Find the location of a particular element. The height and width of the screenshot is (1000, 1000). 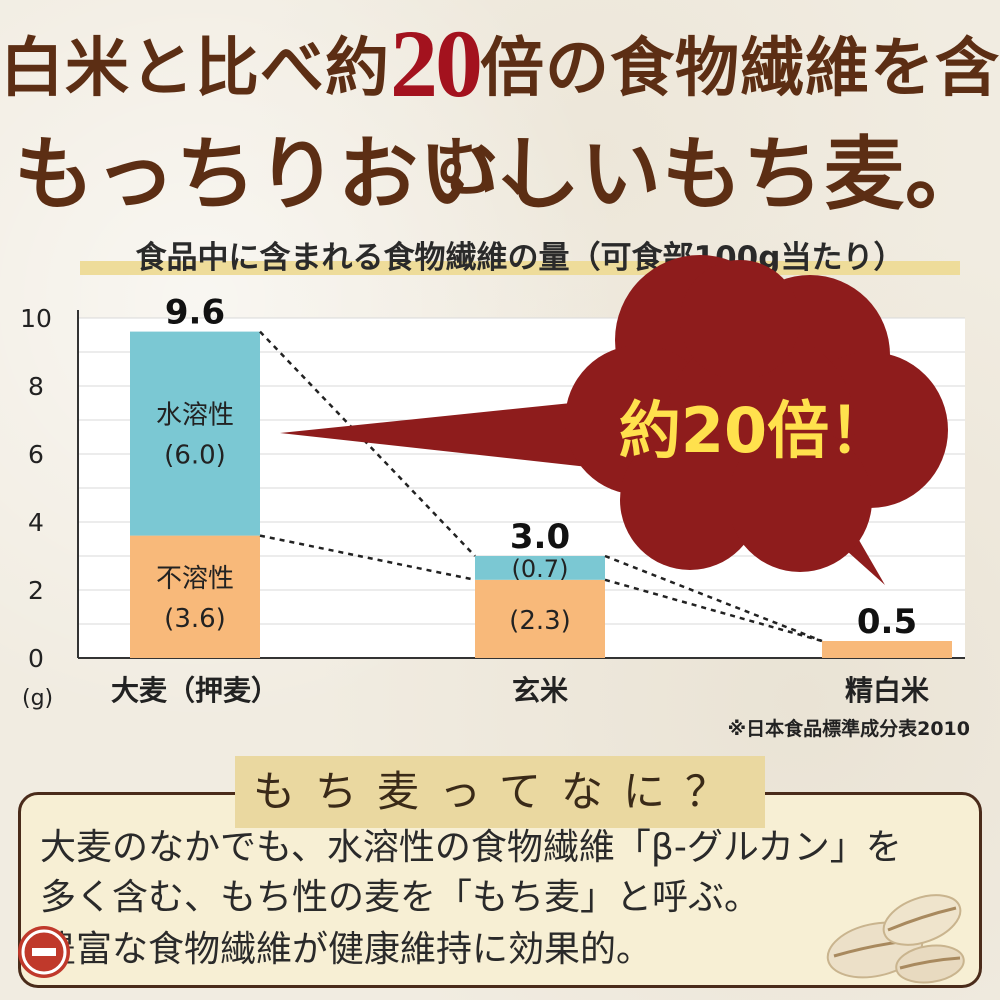

info-line-1: 大麦のなかでも、水溶性の食物繊維「β-グルカン」を is located at coordinates (471, 847).